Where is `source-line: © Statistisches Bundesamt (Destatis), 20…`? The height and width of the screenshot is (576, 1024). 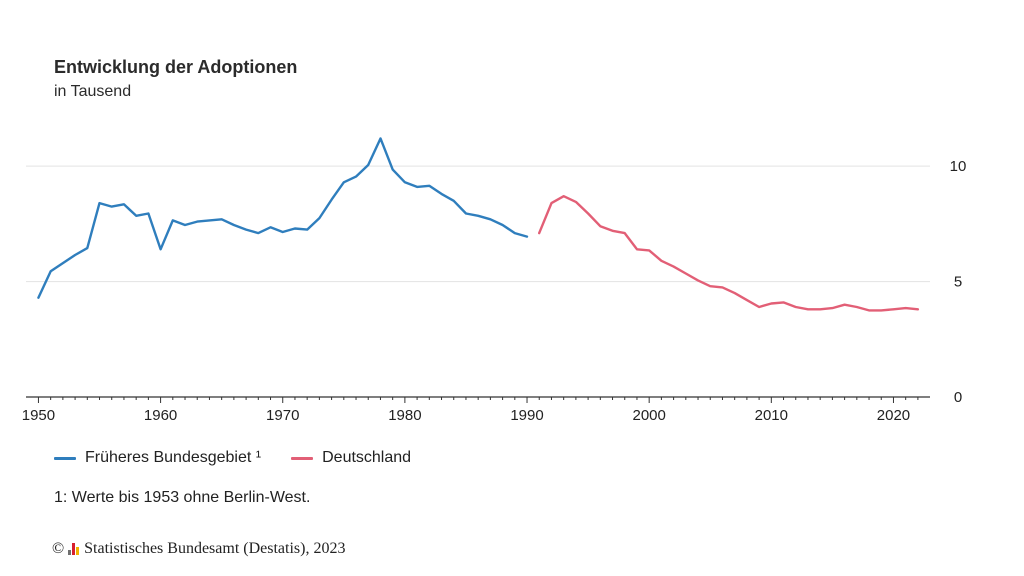 source-line: © Statistisches Bundesamt (Destatis), 20… is located at coordinates (198, 549).